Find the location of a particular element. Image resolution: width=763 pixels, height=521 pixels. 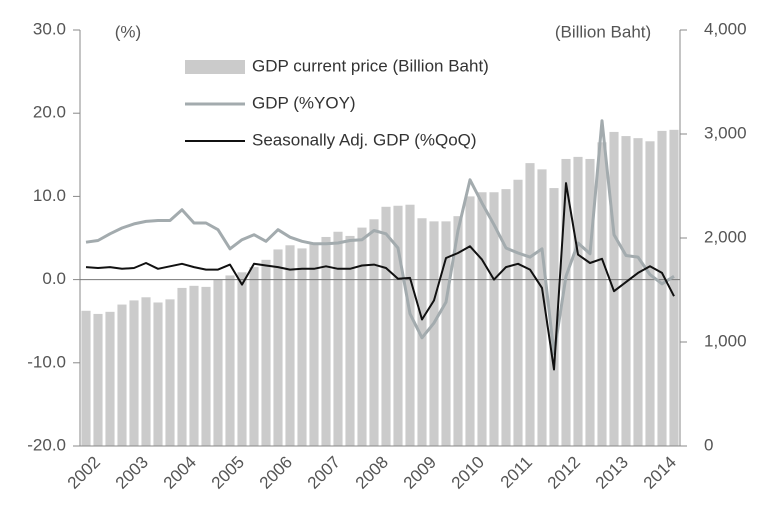

legend-label: GDP current price (Billion Baht) is located at coordinates (370, 65).